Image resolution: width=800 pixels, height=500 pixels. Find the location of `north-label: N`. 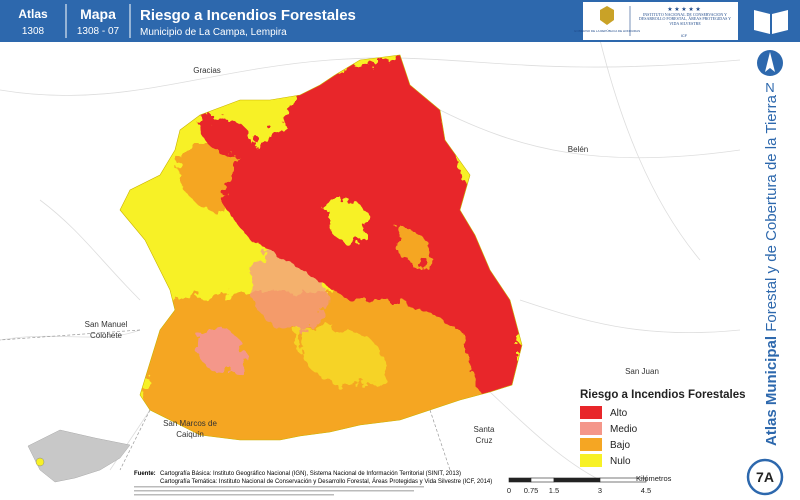

north-label: N is located at coordinates (769, 87).